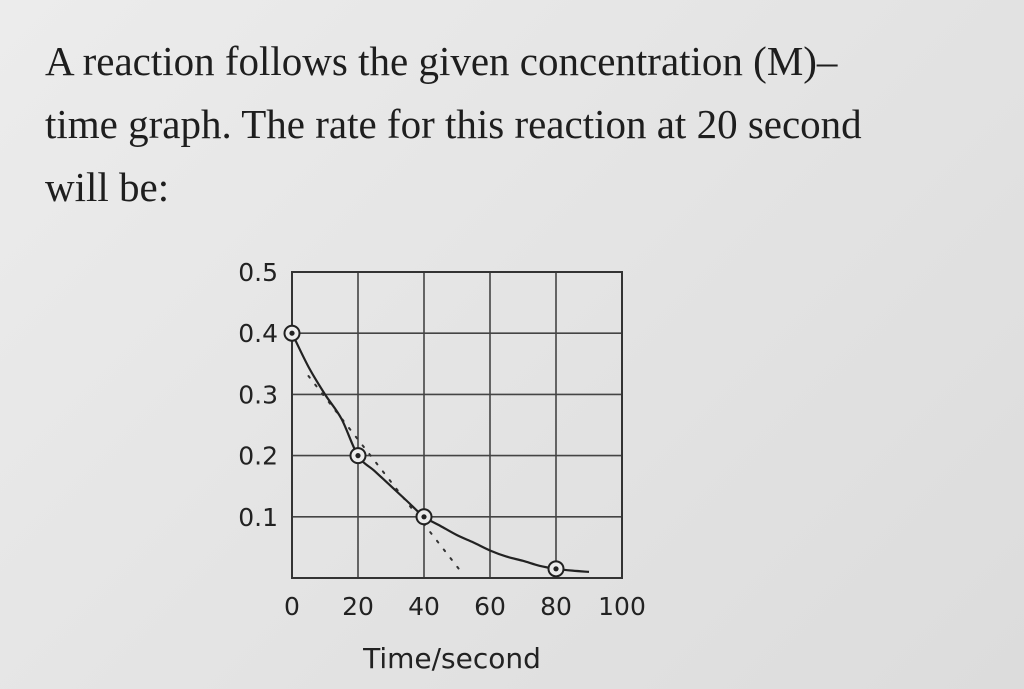 Image resolution: width=1024 pixels, height=689 pixels. I want to click on tangent-line, so click(386, 475).